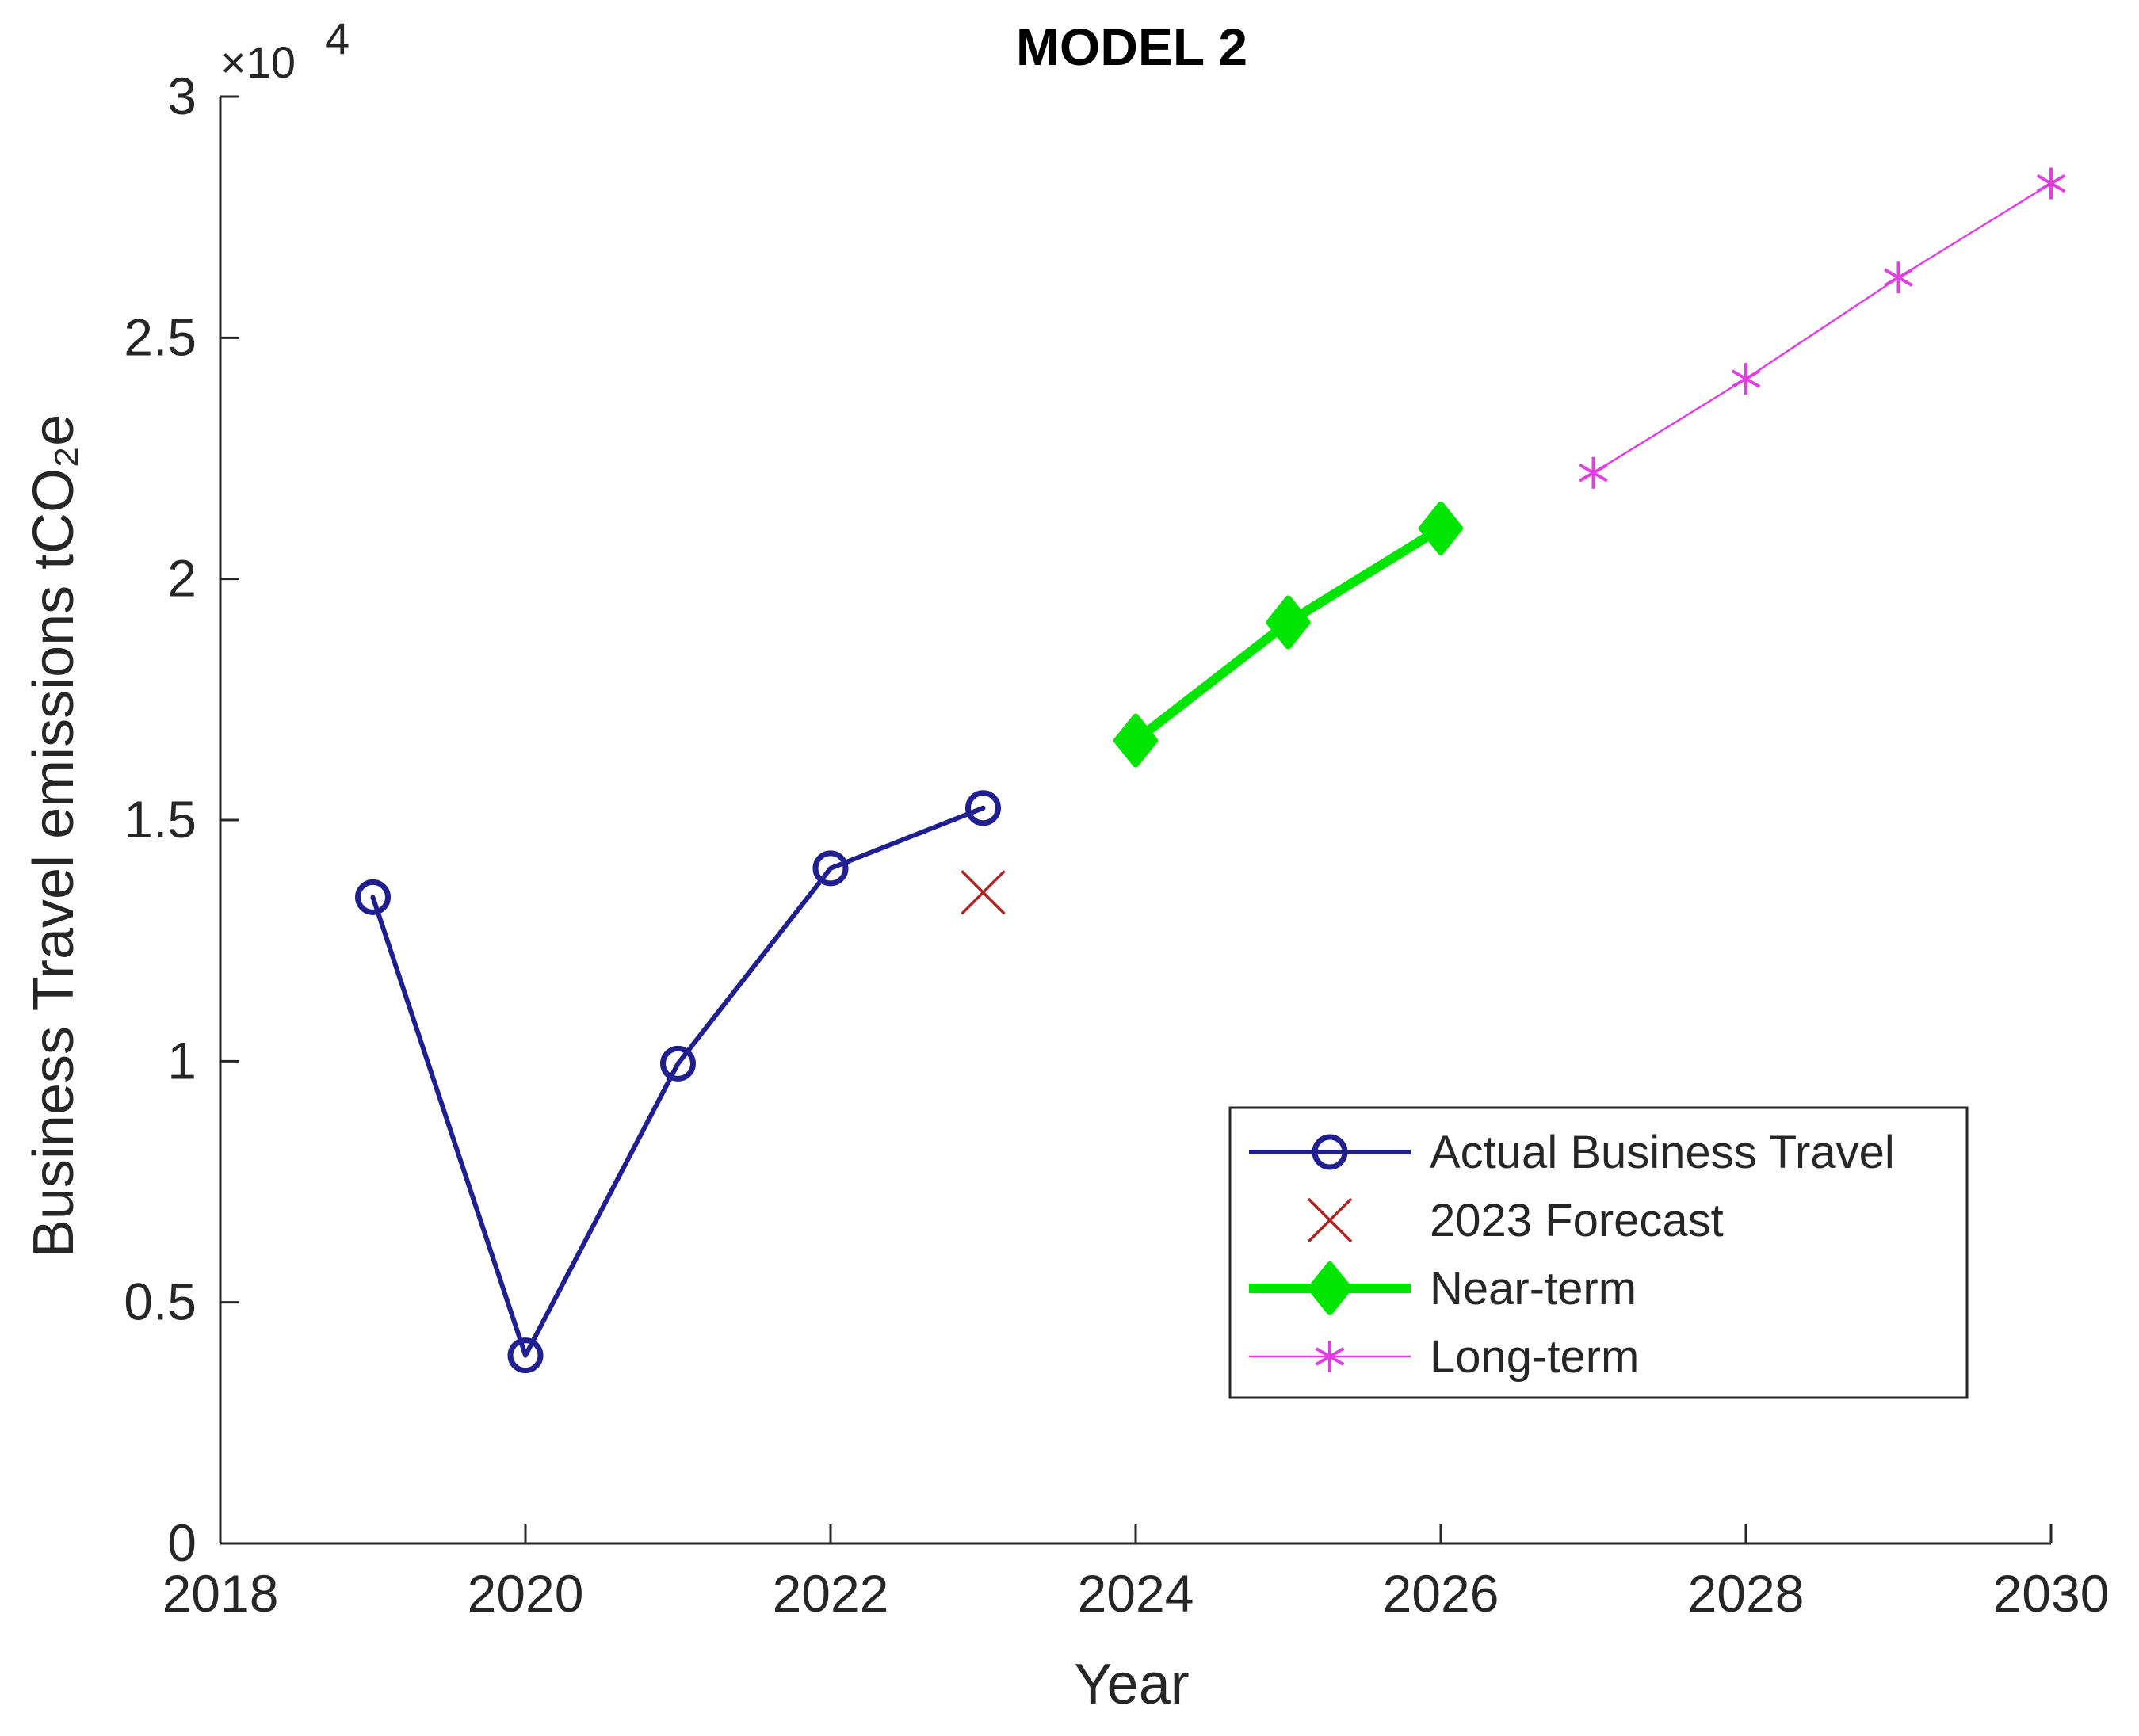 The image size is (2139, 1736). I want to click on x-tick-label: 2020, so click(526, 1593).